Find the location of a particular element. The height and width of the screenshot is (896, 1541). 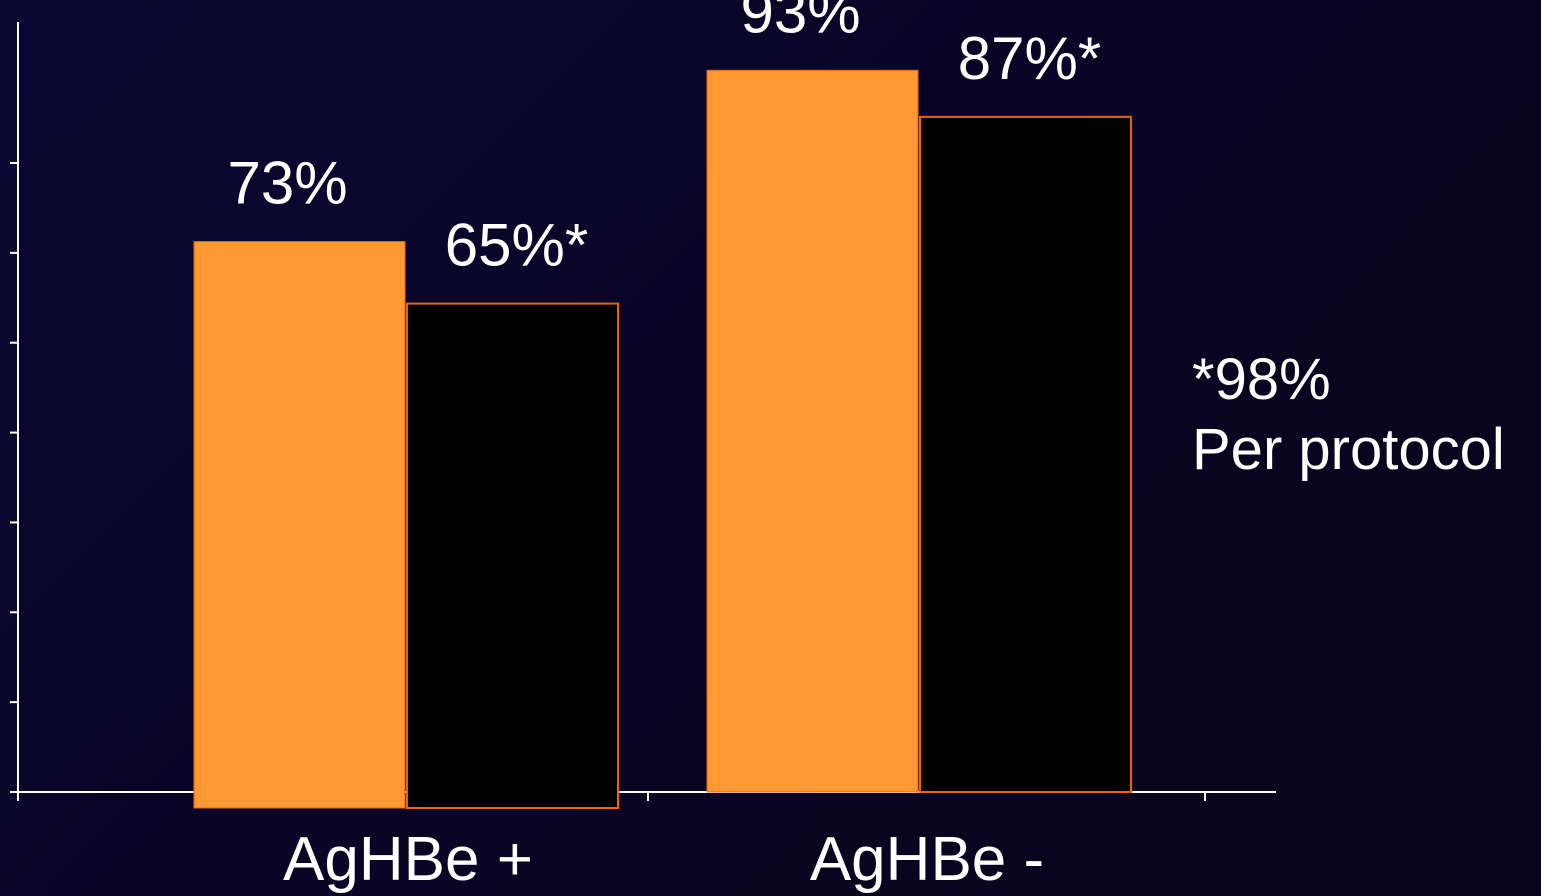

x-category-label: AgHBe + is located at coordinates (408, 859).